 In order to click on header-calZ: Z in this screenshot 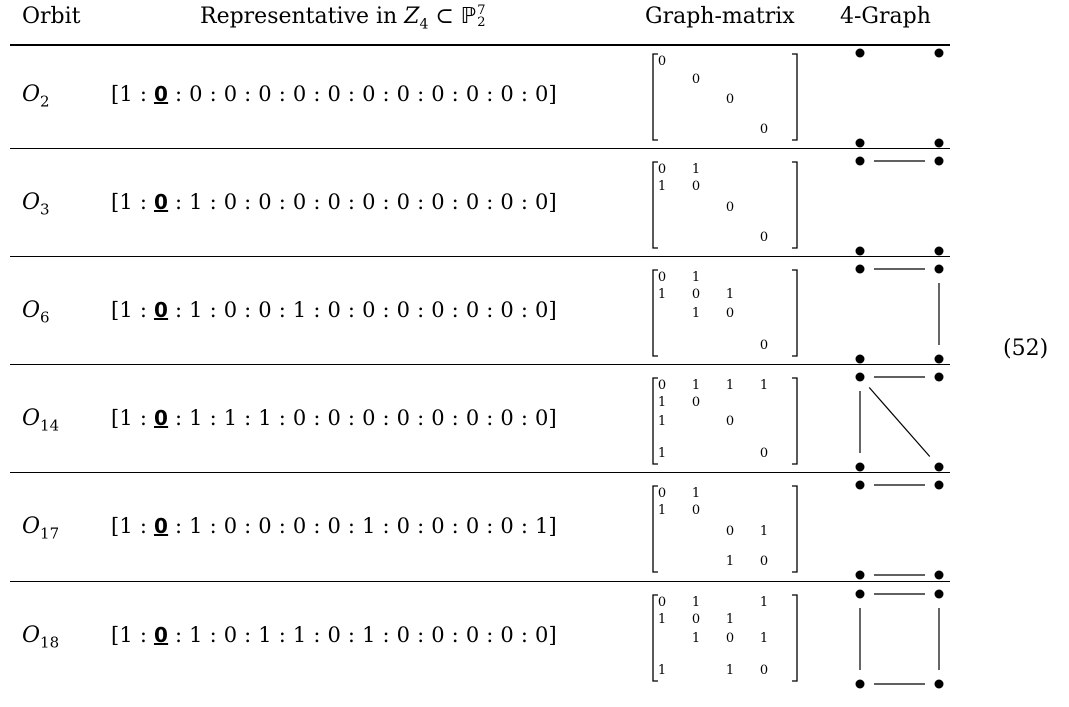, I will do `click(412, 16)`.